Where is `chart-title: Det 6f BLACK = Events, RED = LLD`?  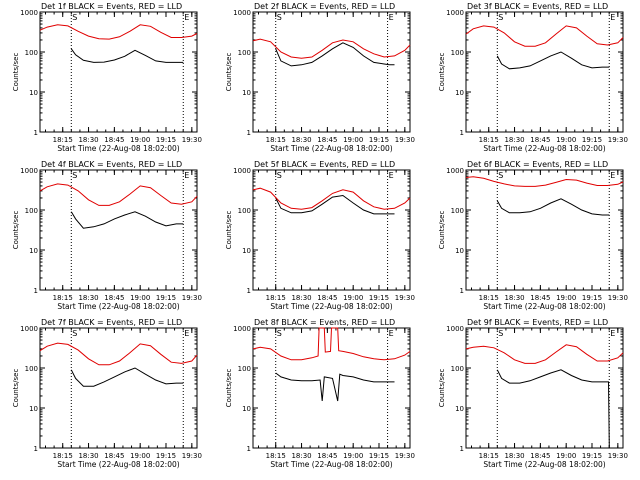
chart-title: Det 6f BLACK = Events, RED = LLD is located at coordinates (537, 164).